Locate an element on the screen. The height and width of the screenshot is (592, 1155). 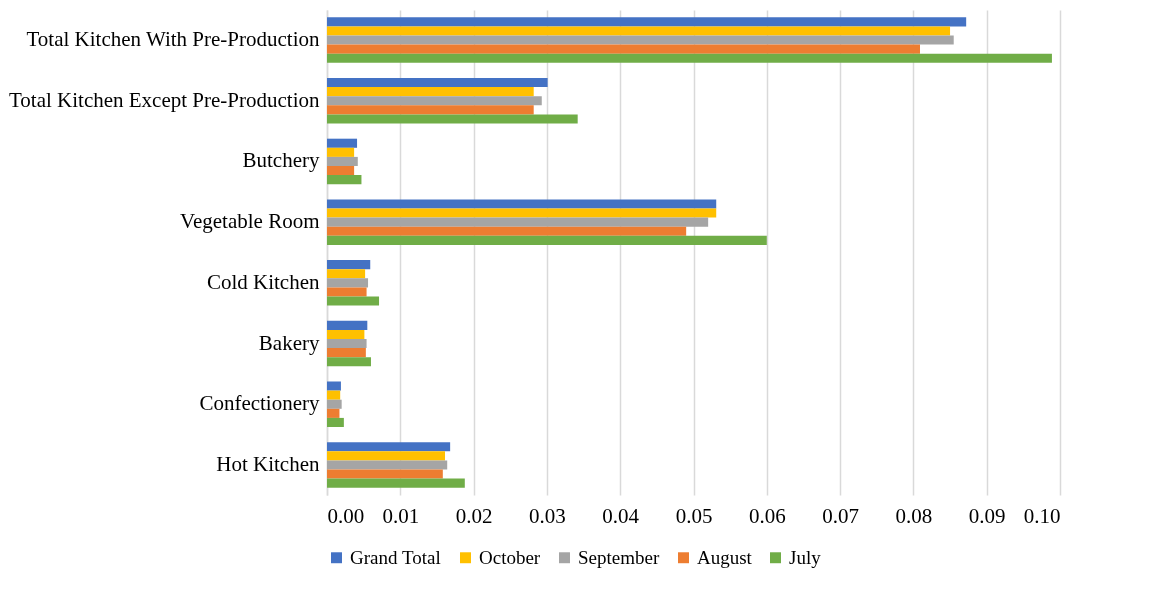
legend-label: Grand Total is located at coordinates (395, 557).